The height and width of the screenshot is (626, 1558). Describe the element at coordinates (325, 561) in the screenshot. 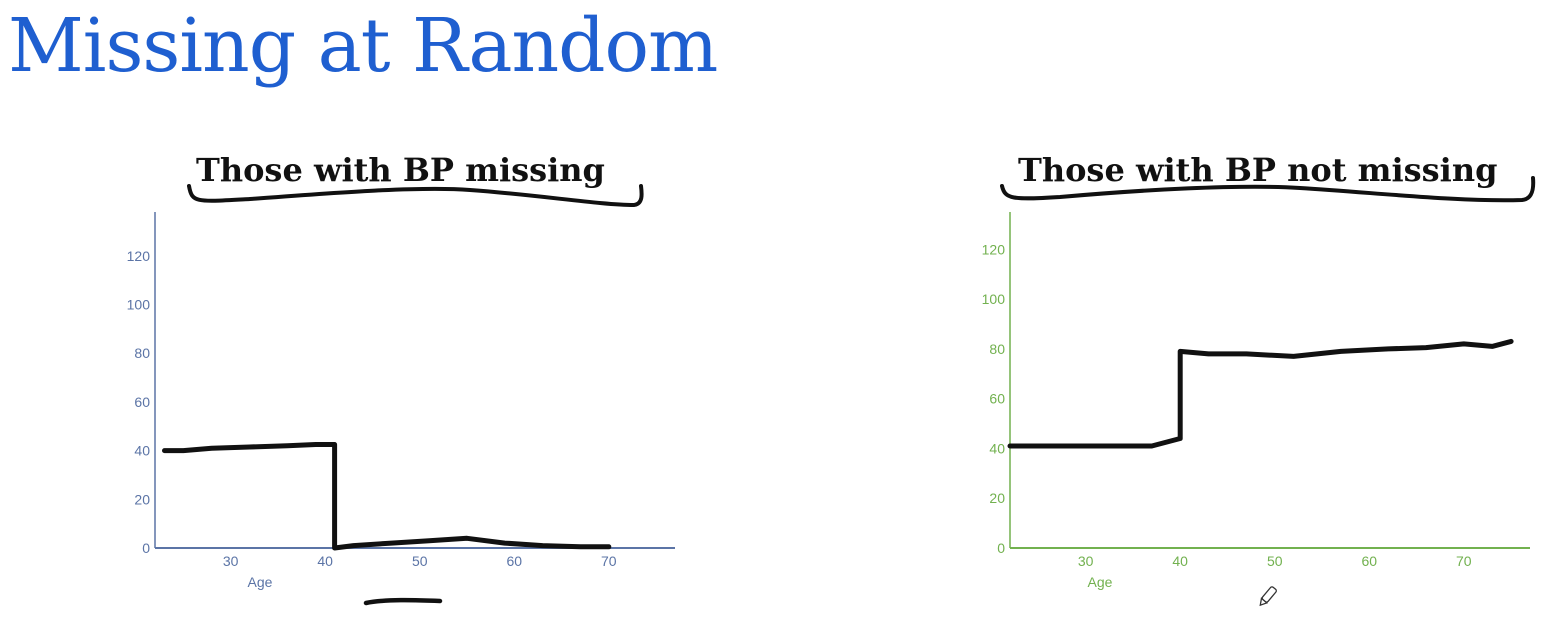

I see `left-x-tick-label: 40` at that location.